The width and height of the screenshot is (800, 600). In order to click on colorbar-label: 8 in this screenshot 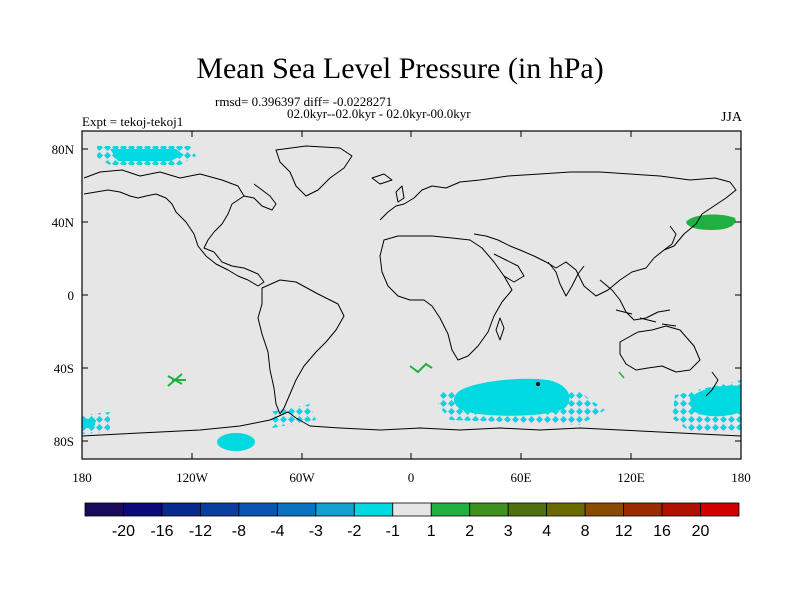, I will do `click(585, 531)`.